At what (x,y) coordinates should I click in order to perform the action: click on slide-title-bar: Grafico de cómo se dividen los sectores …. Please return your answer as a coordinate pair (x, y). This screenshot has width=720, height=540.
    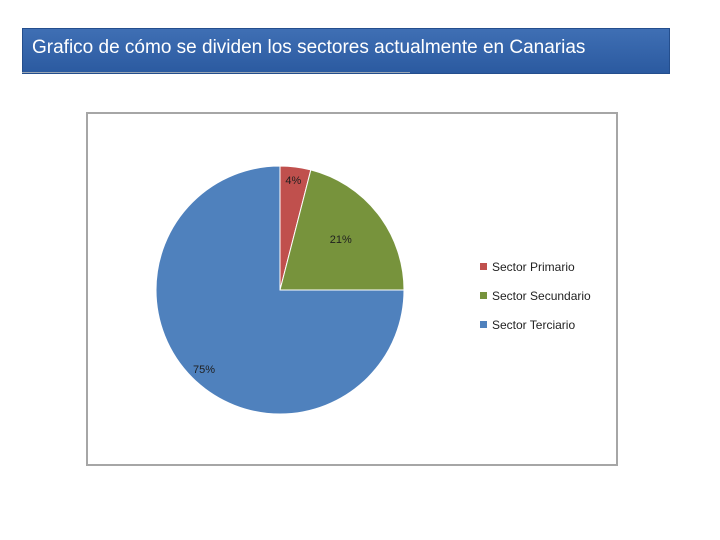
    Looking at the image, I should click on (346, 51).